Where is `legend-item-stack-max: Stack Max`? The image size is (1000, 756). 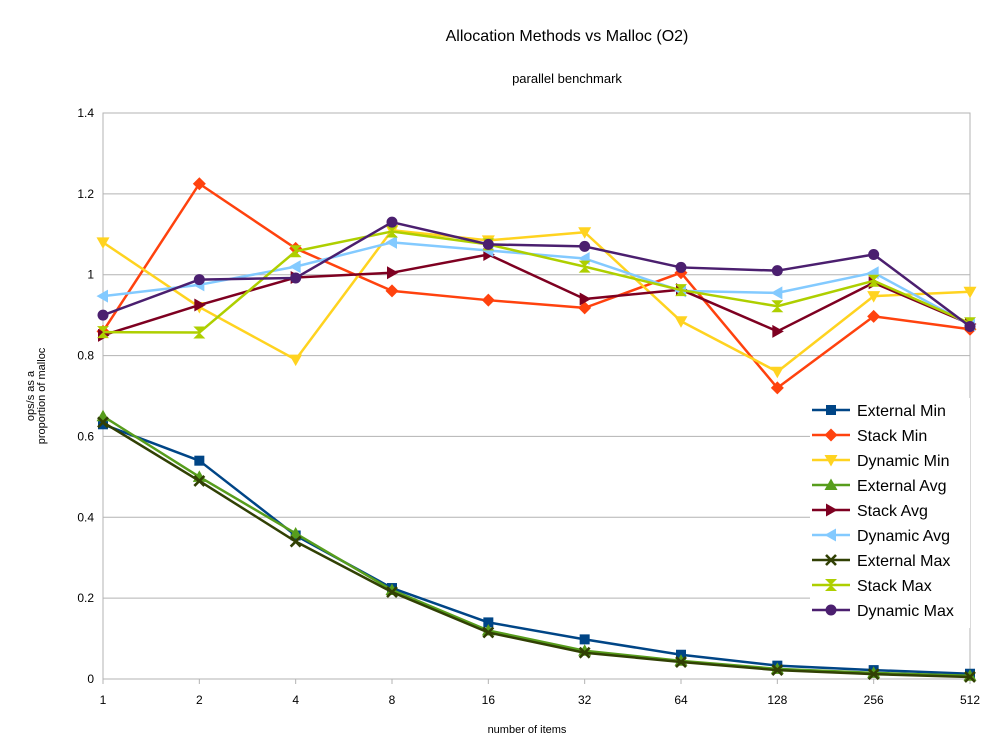 legend-item-stack-max: Stack Max is located at coordinates (872, 586).